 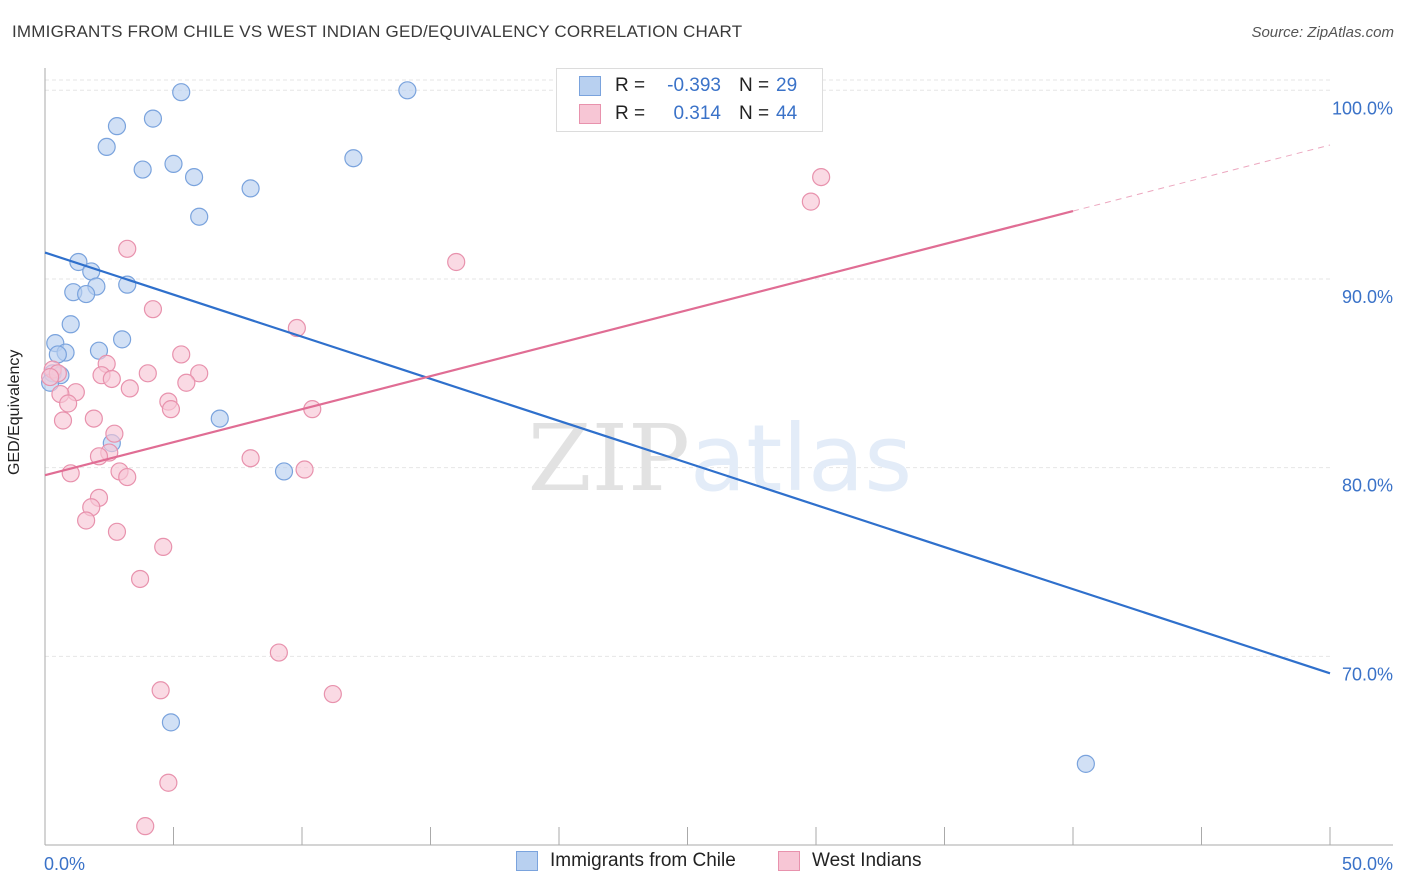 I want to click on watermark: ZIPatlas, so click(x=720, y=458).